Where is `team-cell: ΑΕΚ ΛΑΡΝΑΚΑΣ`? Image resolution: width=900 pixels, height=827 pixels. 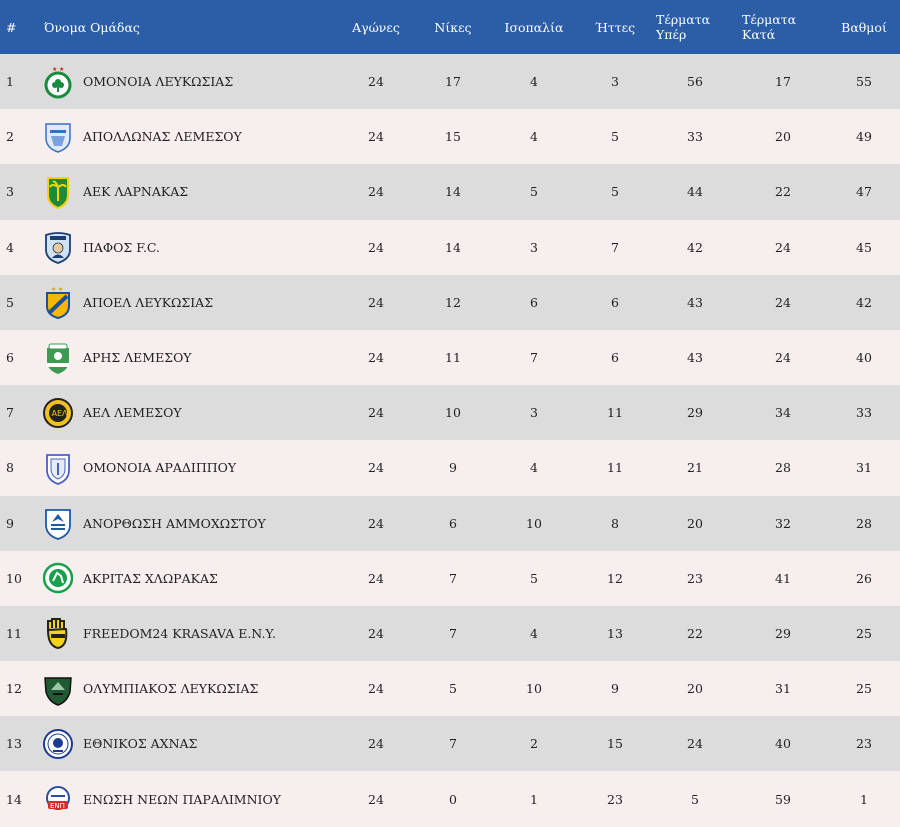 team-cell: ΑΕΚ ΛΑΡΝΑΚΑΣ is located at coordinates (188, 191).